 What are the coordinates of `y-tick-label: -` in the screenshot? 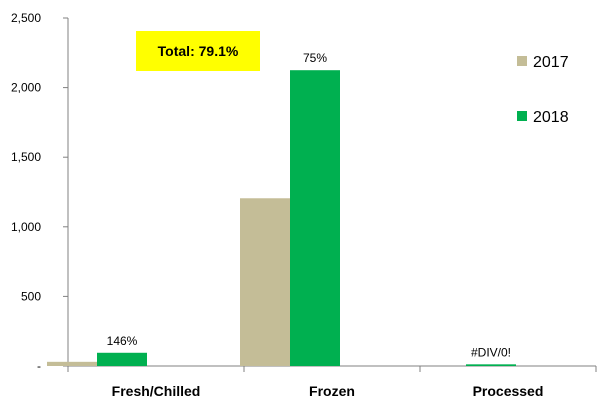 It's located at (39, 366).